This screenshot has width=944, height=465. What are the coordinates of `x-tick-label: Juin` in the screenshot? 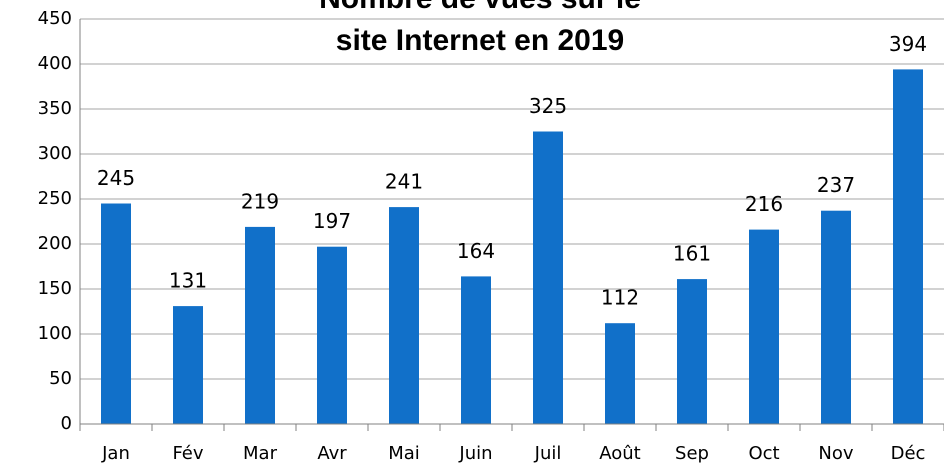 It's located at (475, 453).